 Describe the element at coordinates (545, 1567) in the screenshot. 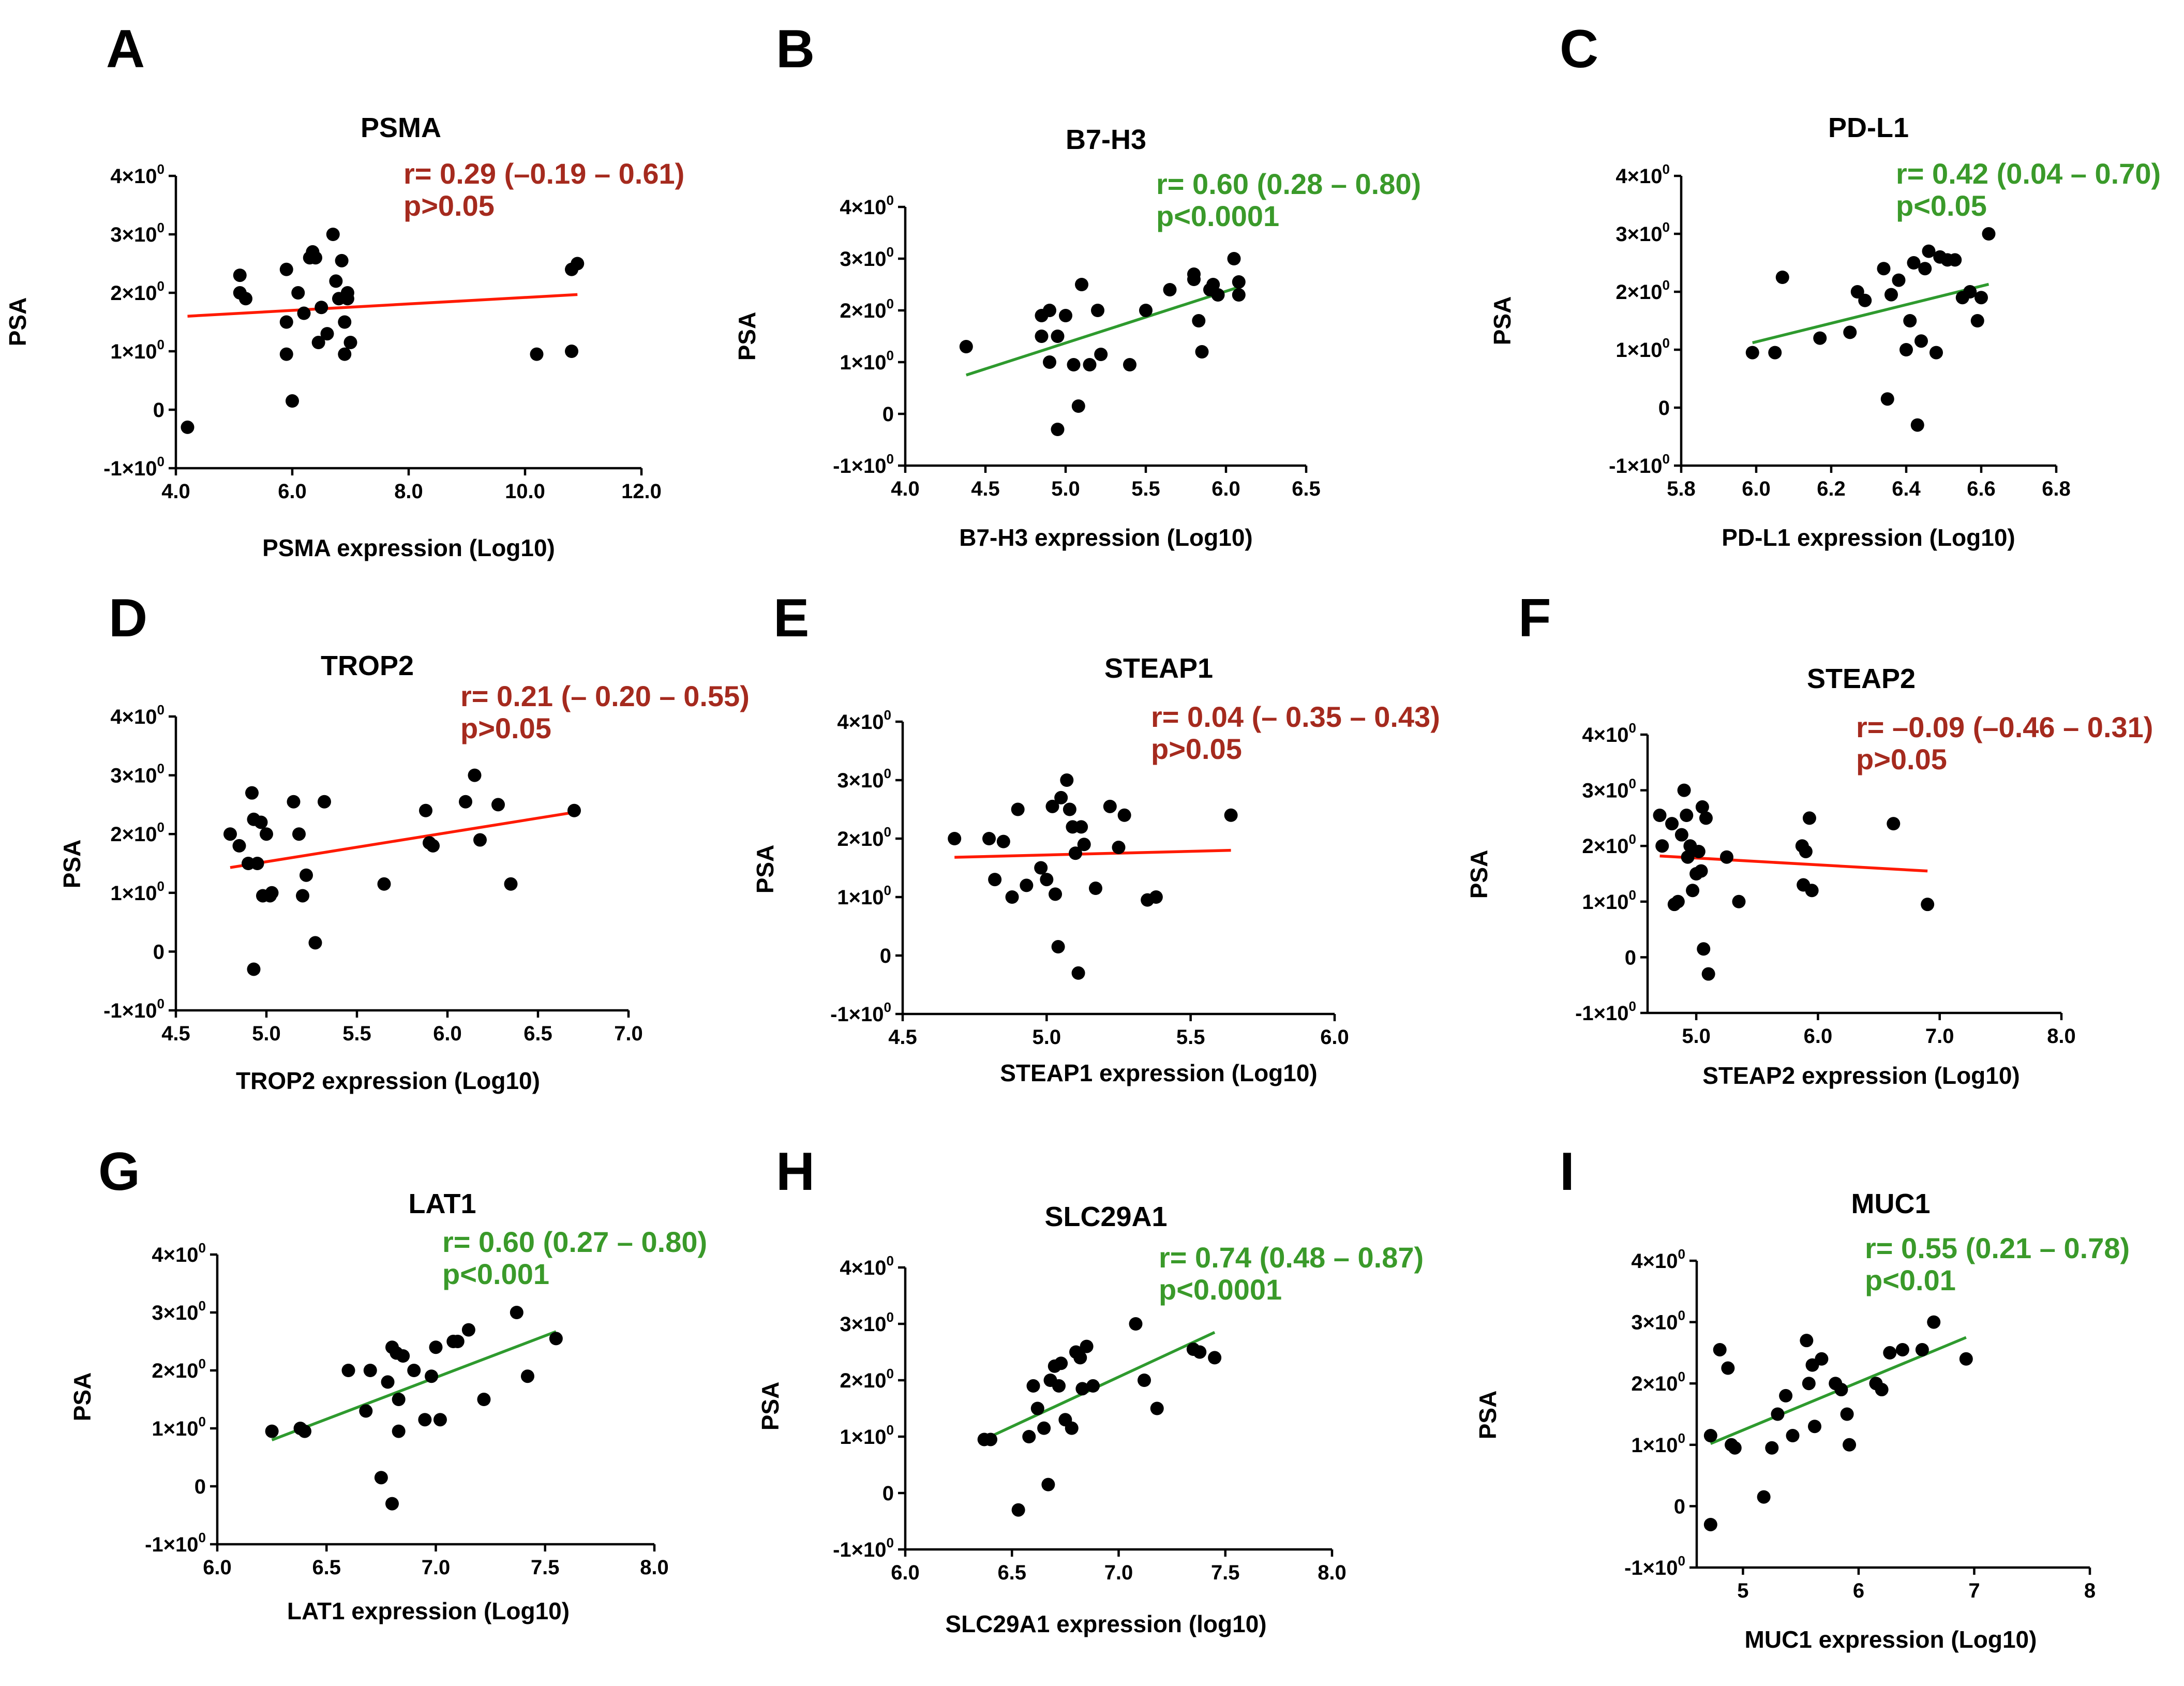

I see `x-tick-label: 7.5` at that location.